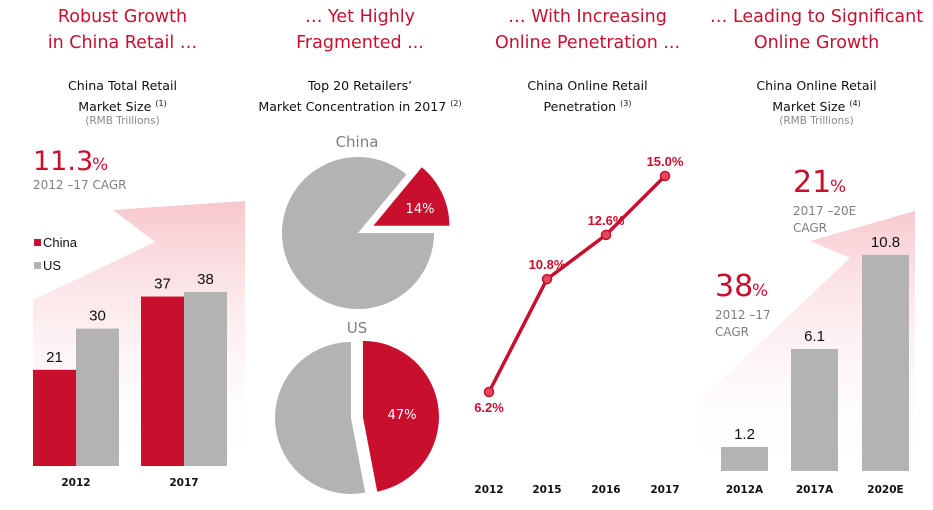 The height and width of the screenshot is (510, 933). What do you see at coordinates (63, 161) in the screenshot?
I see `cagr-value: 11.3` at bounding box center [63, 161].